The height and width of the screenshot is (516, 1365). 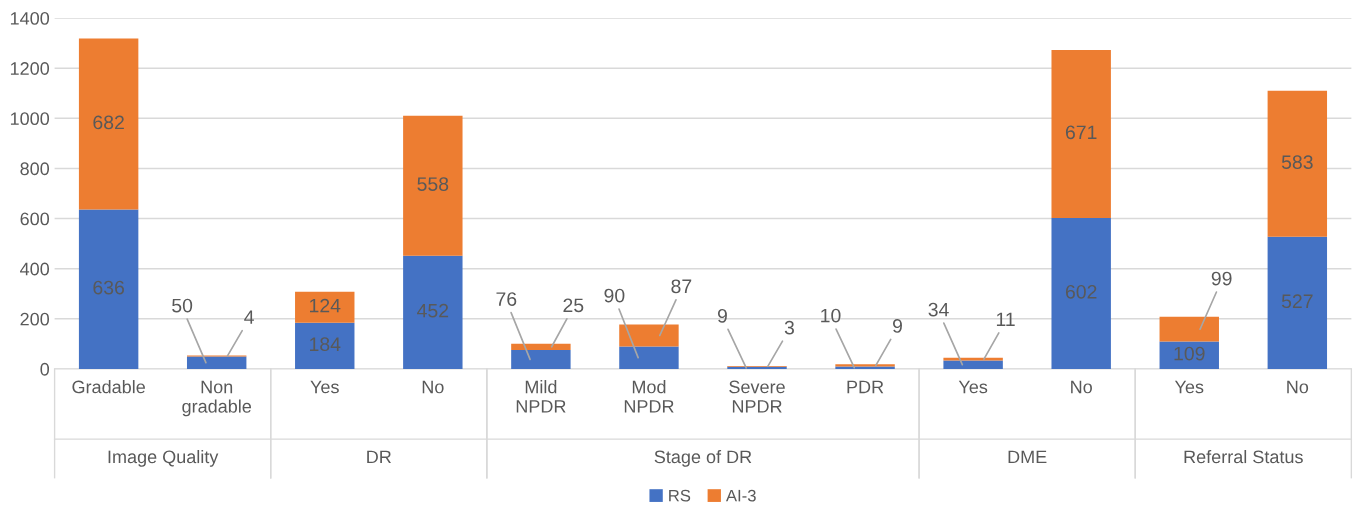 What do you see at coordinates (614, 295) in the screenshot?
I see `data-label: 90` at bounding box center [614, 295].